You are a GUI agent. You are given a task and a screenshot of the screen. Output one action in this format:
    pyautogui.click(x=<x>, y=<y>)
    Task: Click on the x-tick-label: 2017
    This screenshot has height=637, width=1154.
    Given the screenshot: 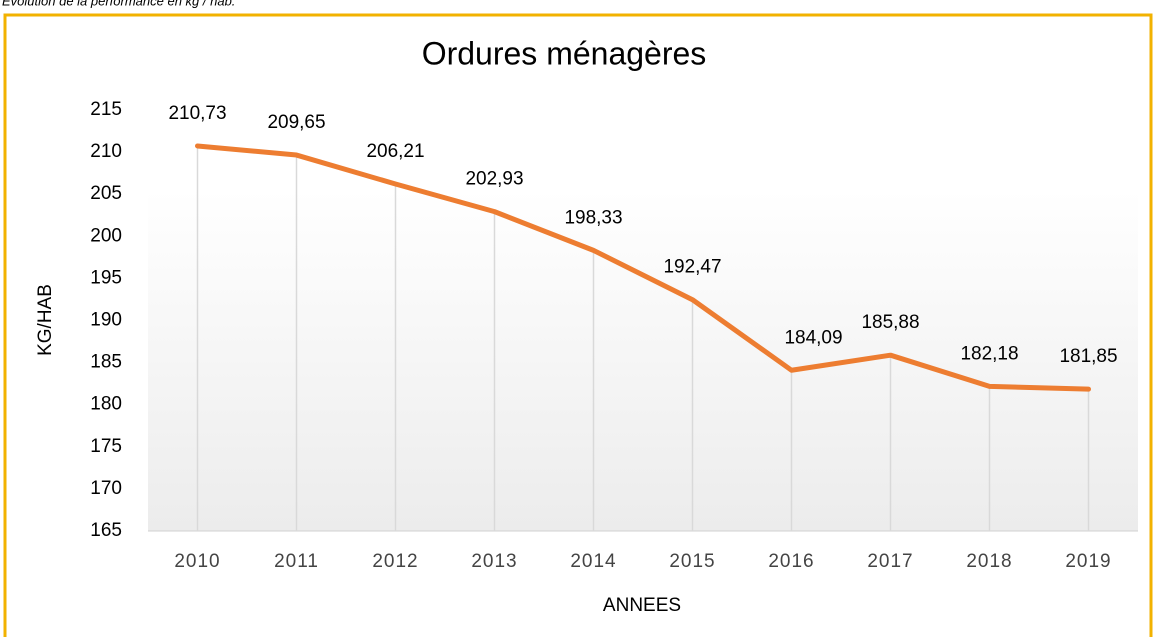 What is the action you would take?
    pyautogui.click(x=890, y=561)
    